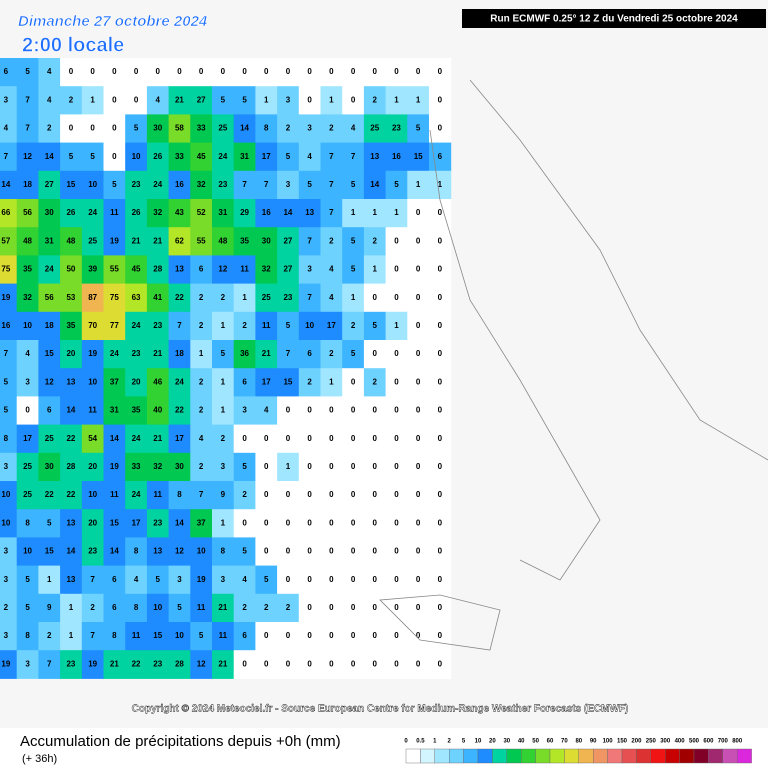  What do you see at coordinates (375, 240) in the screenshot?
I see `grid-value: 2` at bounding box center [375, 240].